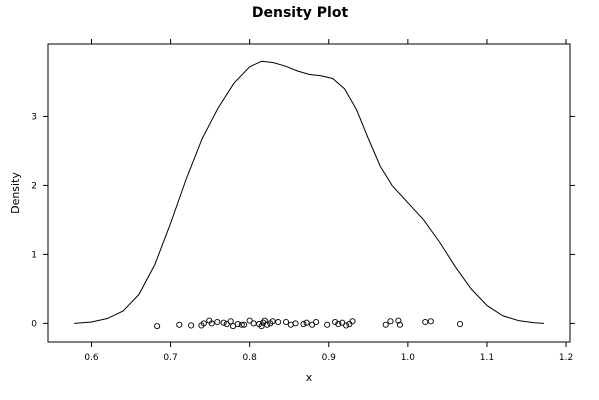 The image size is (599, 400). Describe the element at coordinates (91, 358) in the screenshot. I see `x-tick-label: 0.6` at that location.